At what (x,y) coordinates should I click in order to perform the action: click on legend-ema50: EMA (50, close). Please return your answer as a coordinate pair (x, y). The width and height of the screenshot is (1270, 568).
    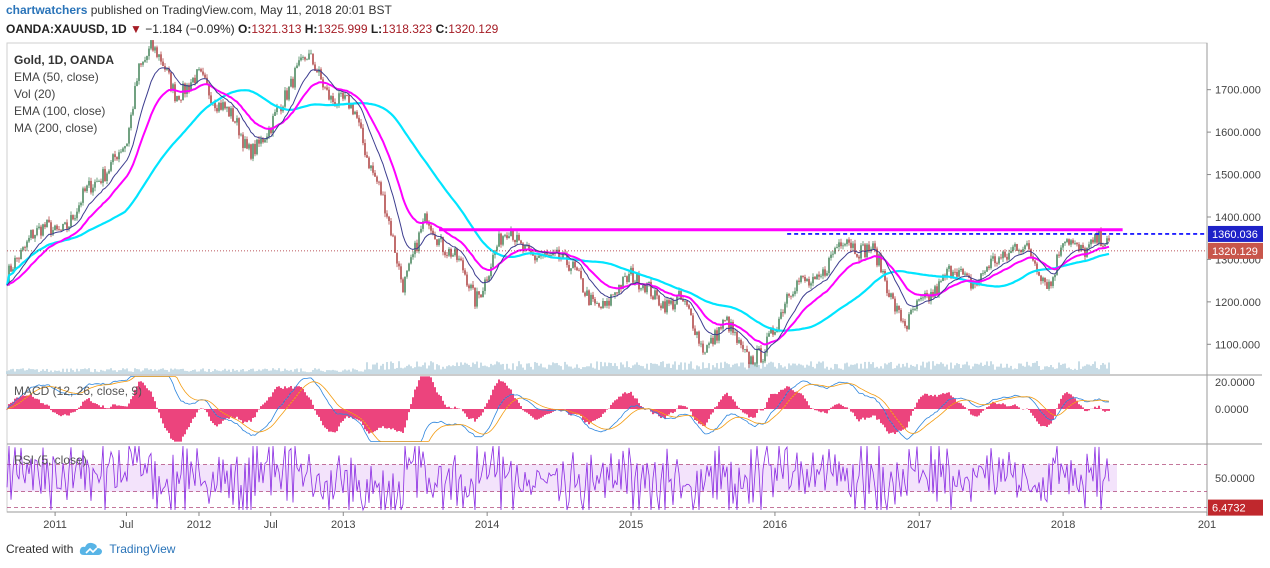
    Looking at the image, I should click on (56, 77).